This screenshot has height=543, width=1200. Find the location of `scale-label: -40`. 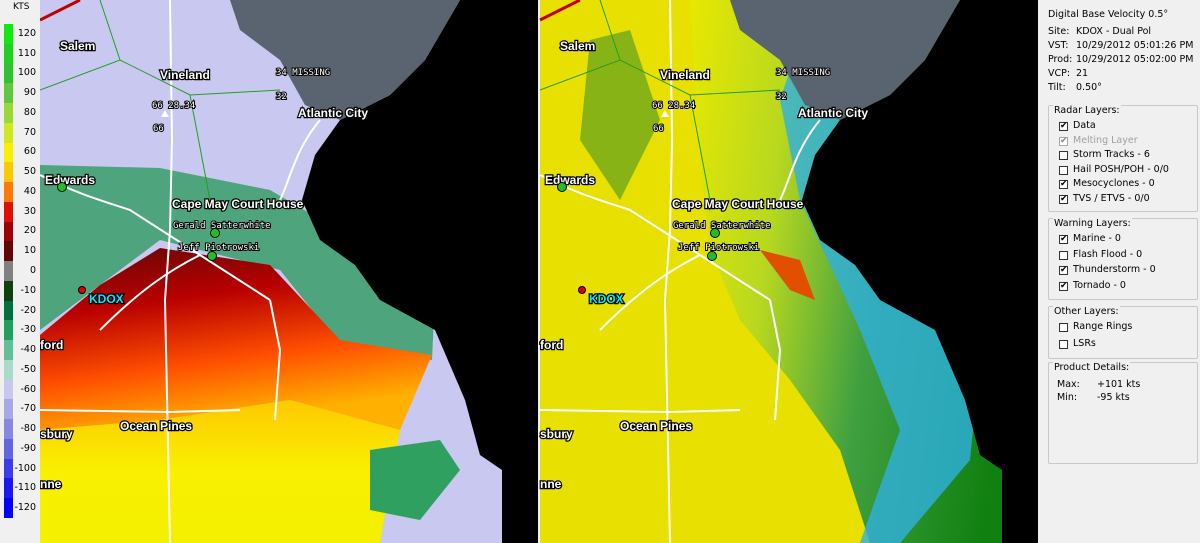

scale-label: -40 is located at coordinates (28, 350).